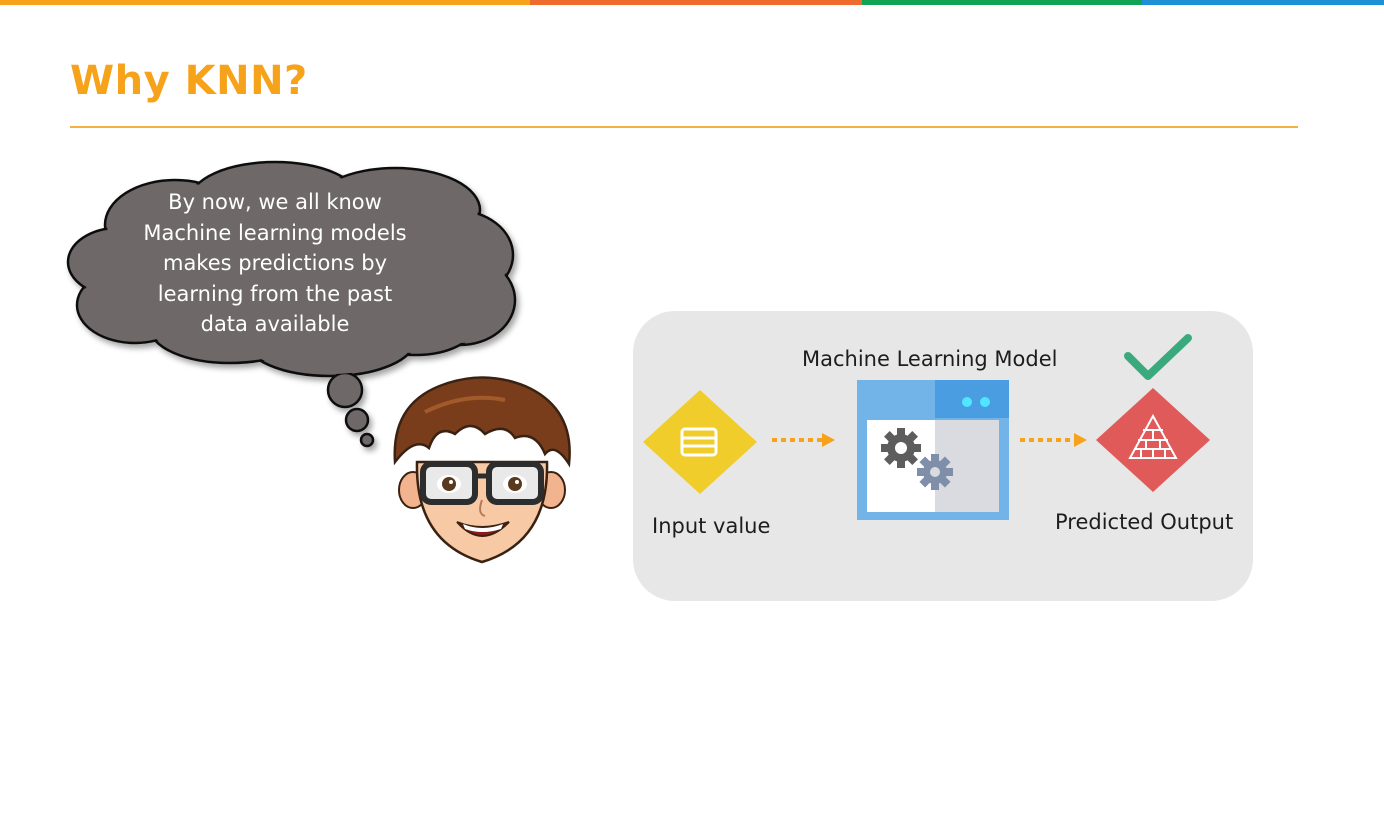 Image resolution: width=1384 pixels, height=840 pixels. I want to click on accent-red-orange, so click(696, 2).